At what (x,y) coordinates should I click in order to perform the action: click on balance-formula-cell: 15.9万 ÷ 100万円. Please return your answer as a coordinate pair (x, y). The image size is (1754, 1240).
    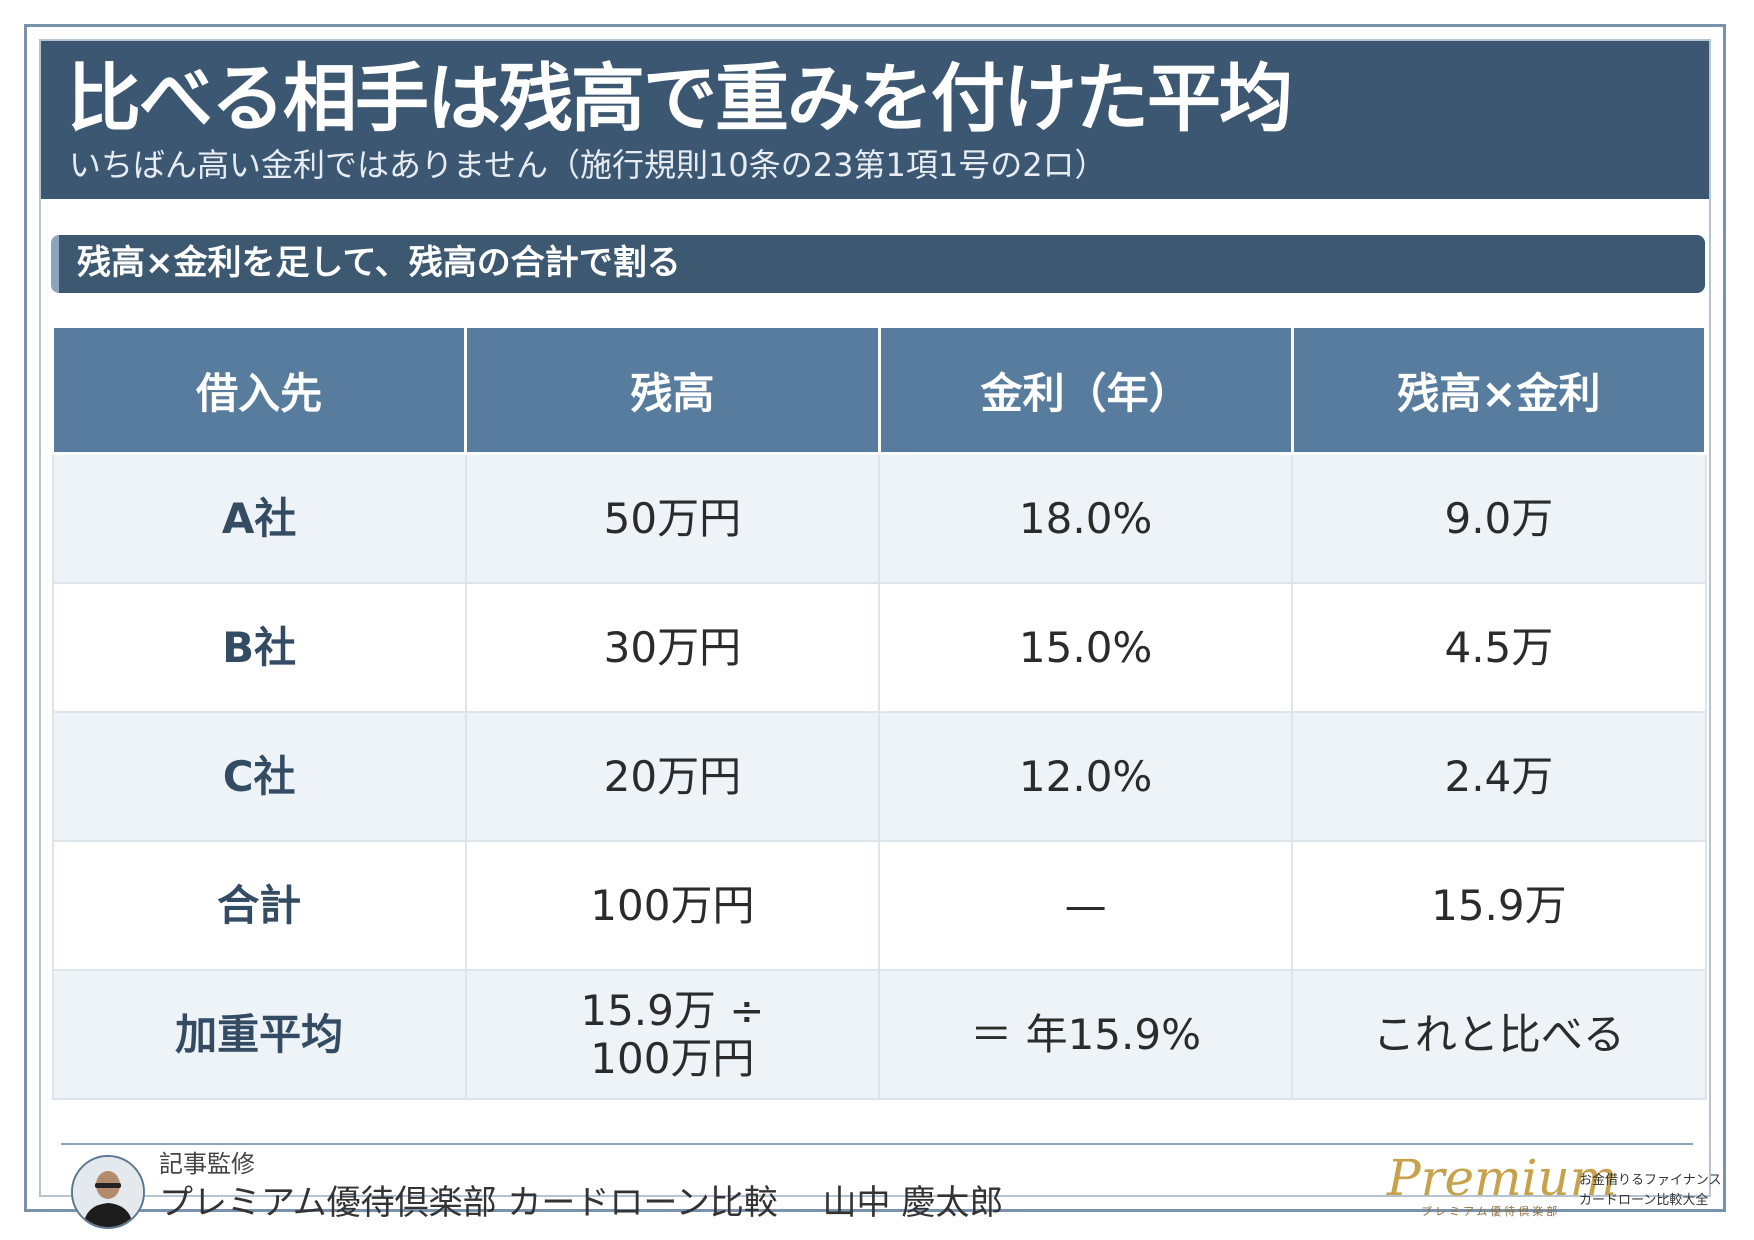
    Looking at the image, I should click on (672, 1034).